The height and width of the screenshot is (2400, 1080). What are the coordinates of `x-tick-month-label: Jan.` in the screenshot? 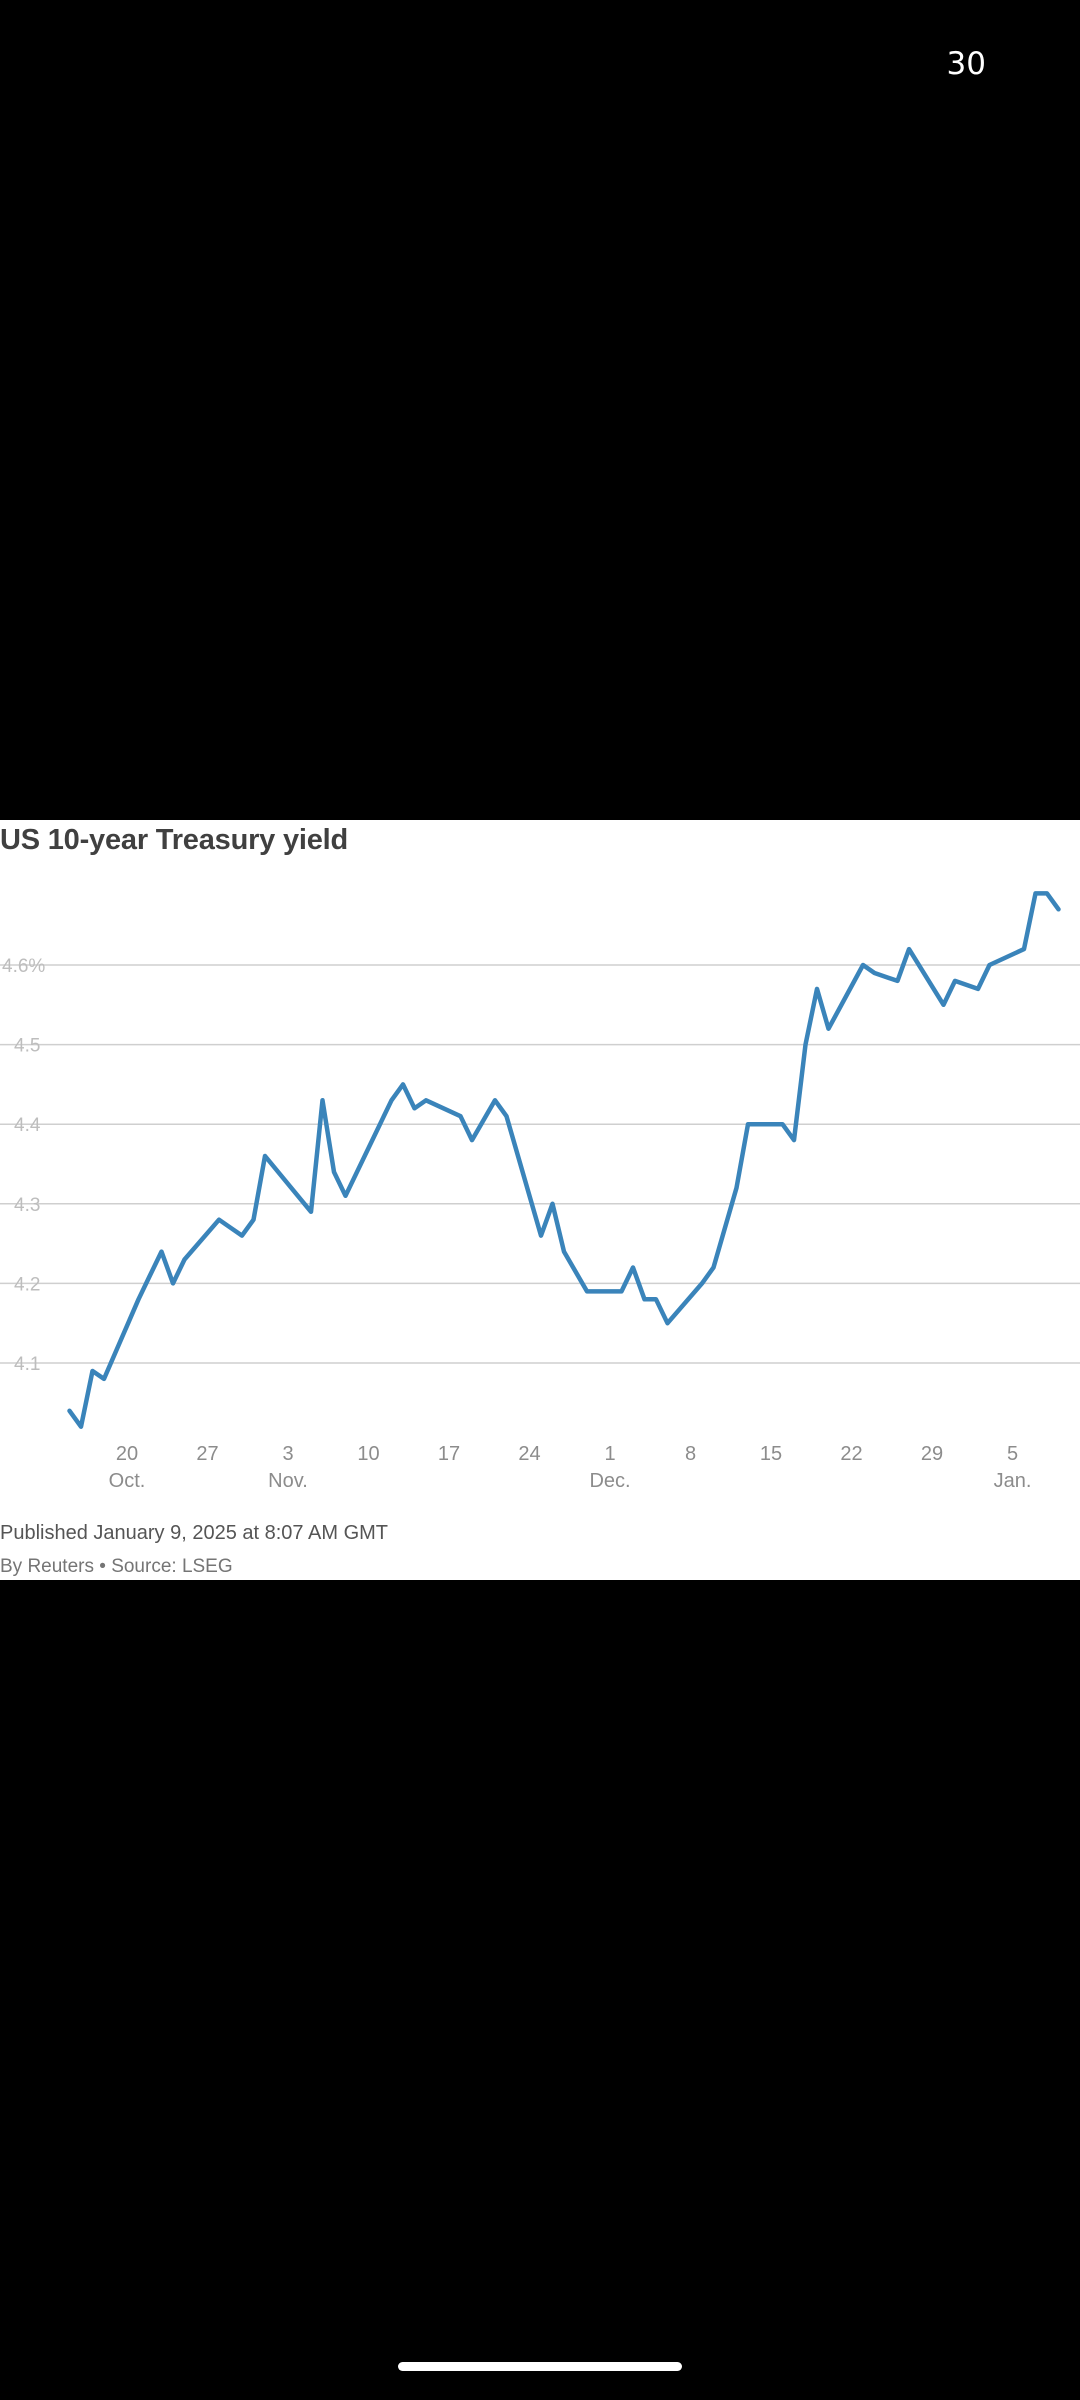 It's located at (1013, 1481).